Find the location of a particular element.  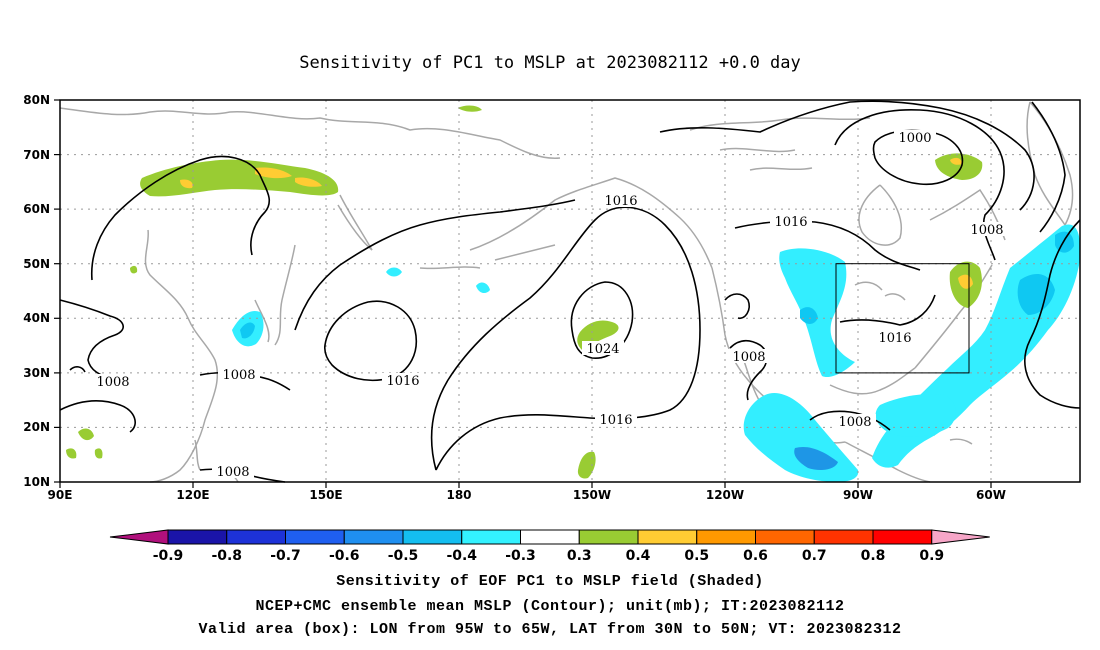

coast-east-na is located at coordinates (953, 316).